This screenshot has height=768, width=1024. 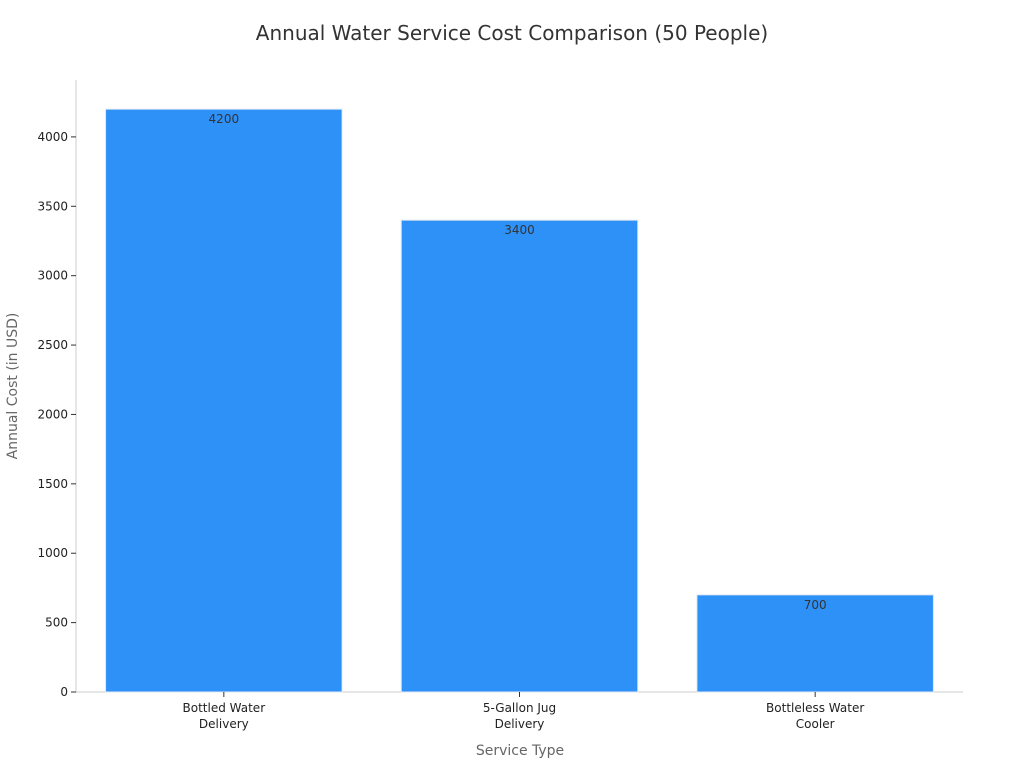 What do you see at coordinates (815, 605) in the screenshot?
I see `bar-value-label: 700` at bounding box center [815, 605].